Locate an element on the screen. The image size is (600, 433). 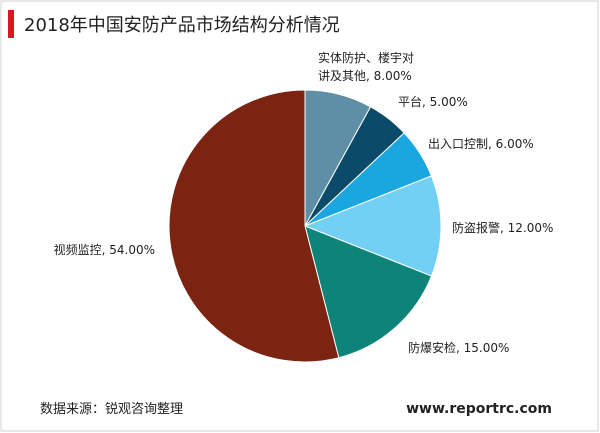
slice-label-line: 出入口控制, 6.00% is located at coordinates (481, 144).